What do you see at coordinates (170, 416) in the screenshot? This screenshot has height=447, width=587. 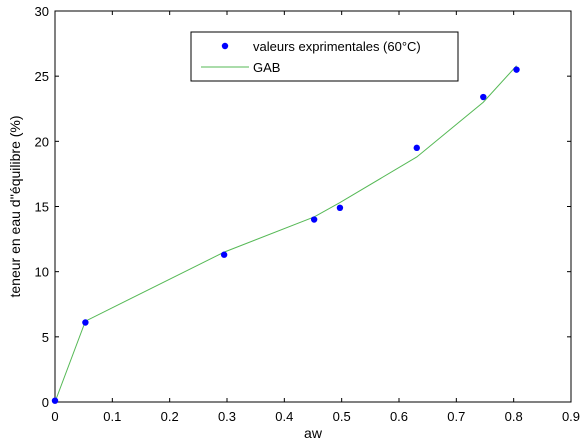 I see `x-tick-label: 0.2` at bounding box center [170, 416].